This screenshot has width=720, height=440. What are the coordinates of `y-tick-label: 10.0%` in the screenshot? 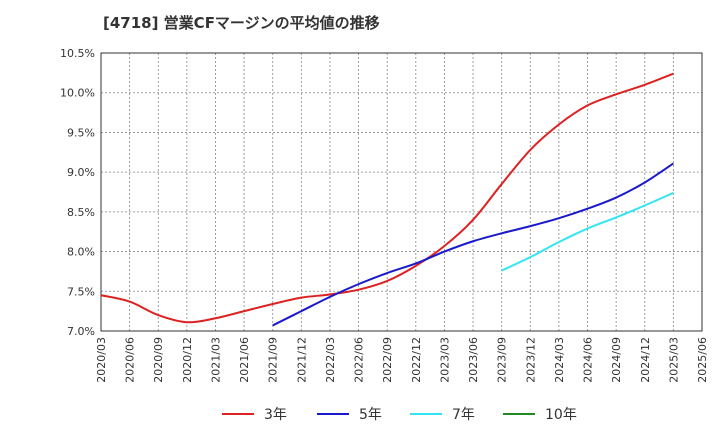 It's located at (77, 93).